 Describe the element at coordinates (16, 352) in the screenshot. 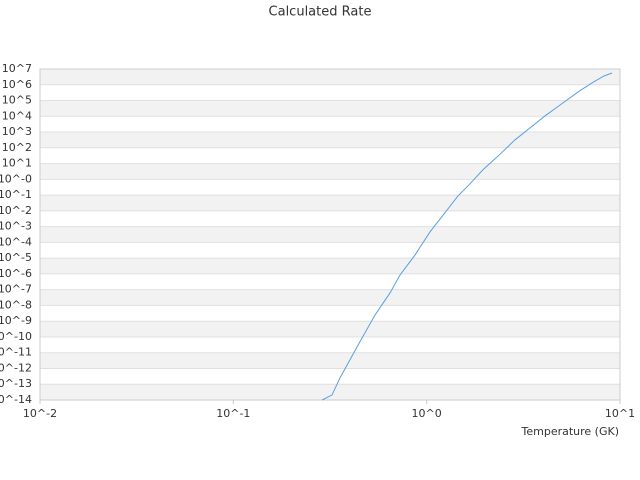

I see `y-tick-label: 10^-11` at that location.